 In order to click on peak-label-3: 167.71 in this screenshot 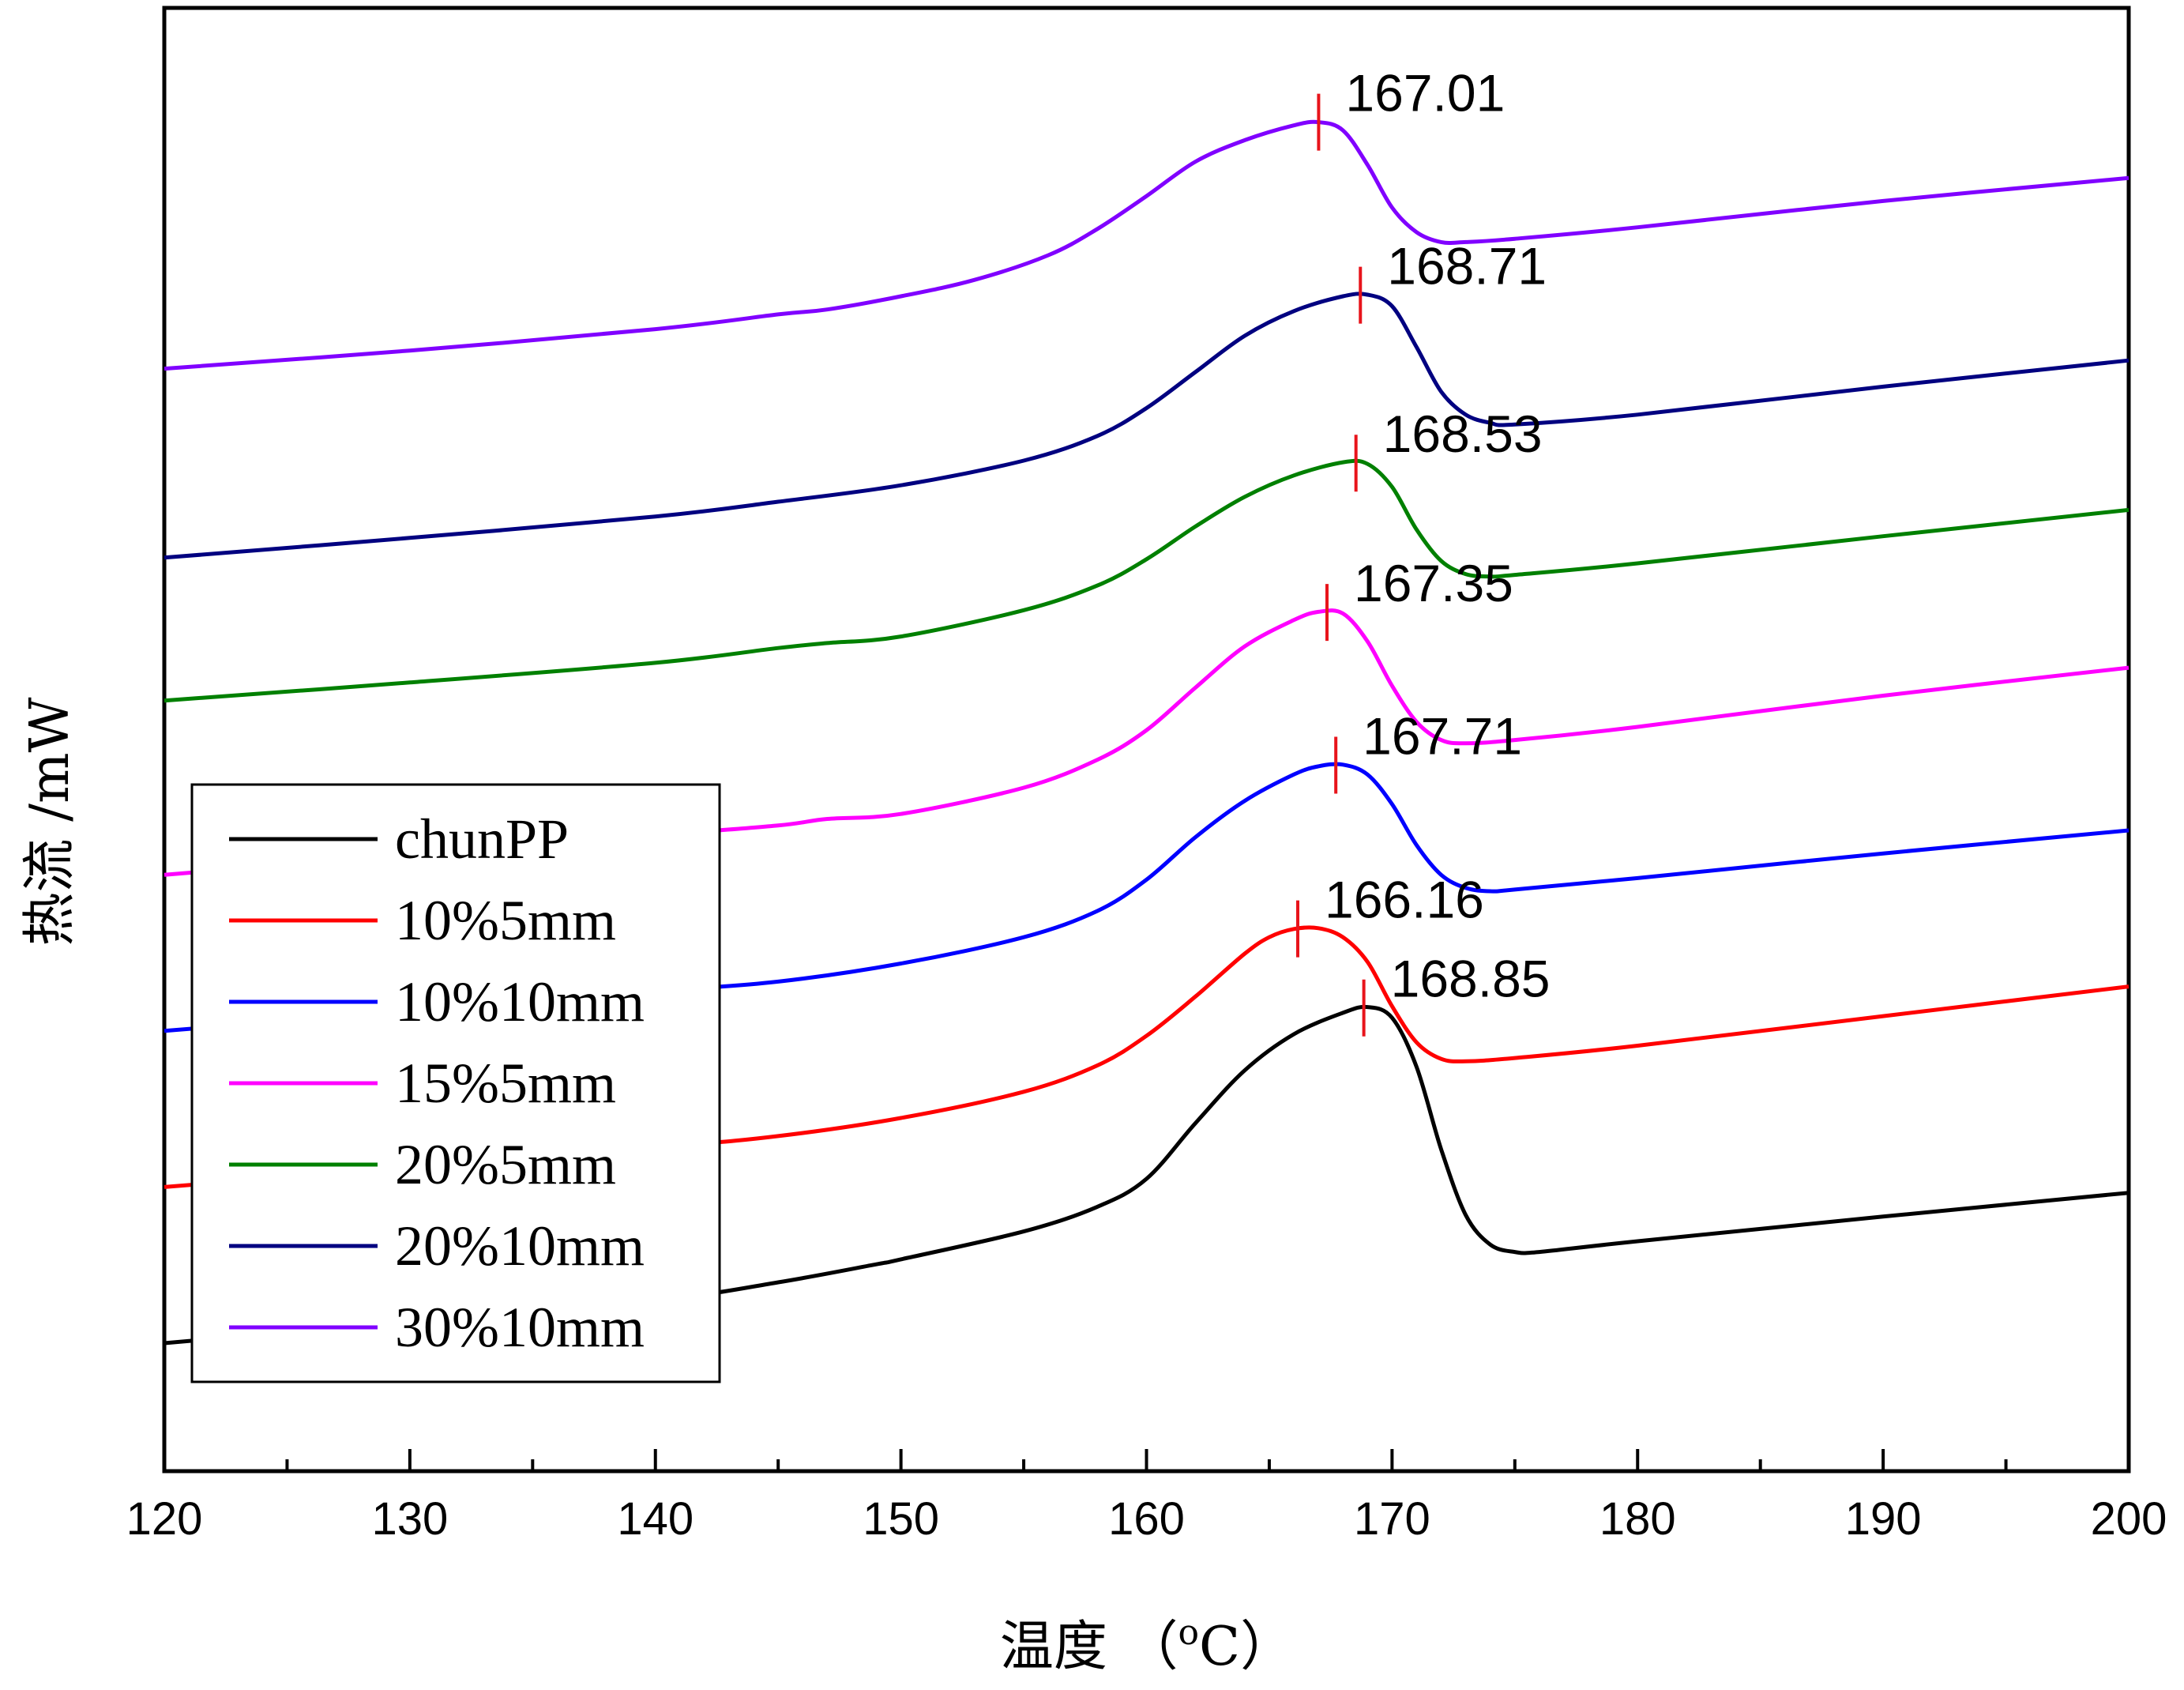, I will do `click(1442, 735)`.